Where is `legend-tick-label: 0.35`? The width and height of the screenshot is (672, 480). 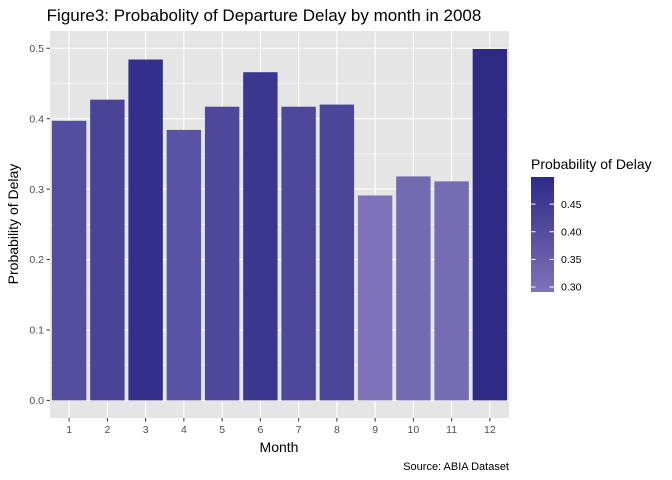 legend-tick-label: 0.35 is located at coordinates (571, 260).